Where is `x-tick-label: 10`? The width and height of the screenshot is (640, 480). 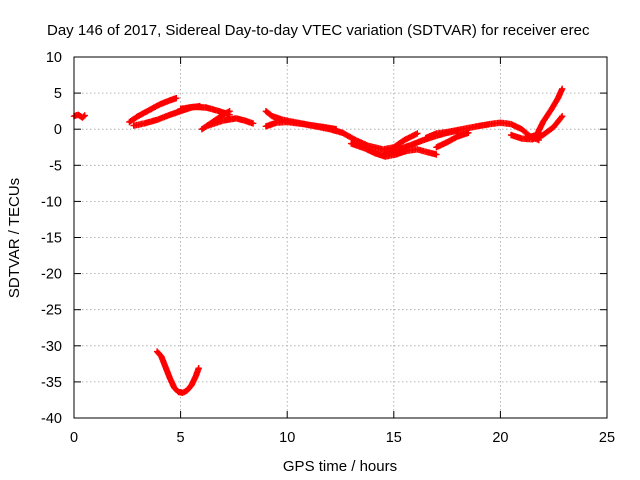 x-tick-label: 10 is located at coordinates (287, 438).